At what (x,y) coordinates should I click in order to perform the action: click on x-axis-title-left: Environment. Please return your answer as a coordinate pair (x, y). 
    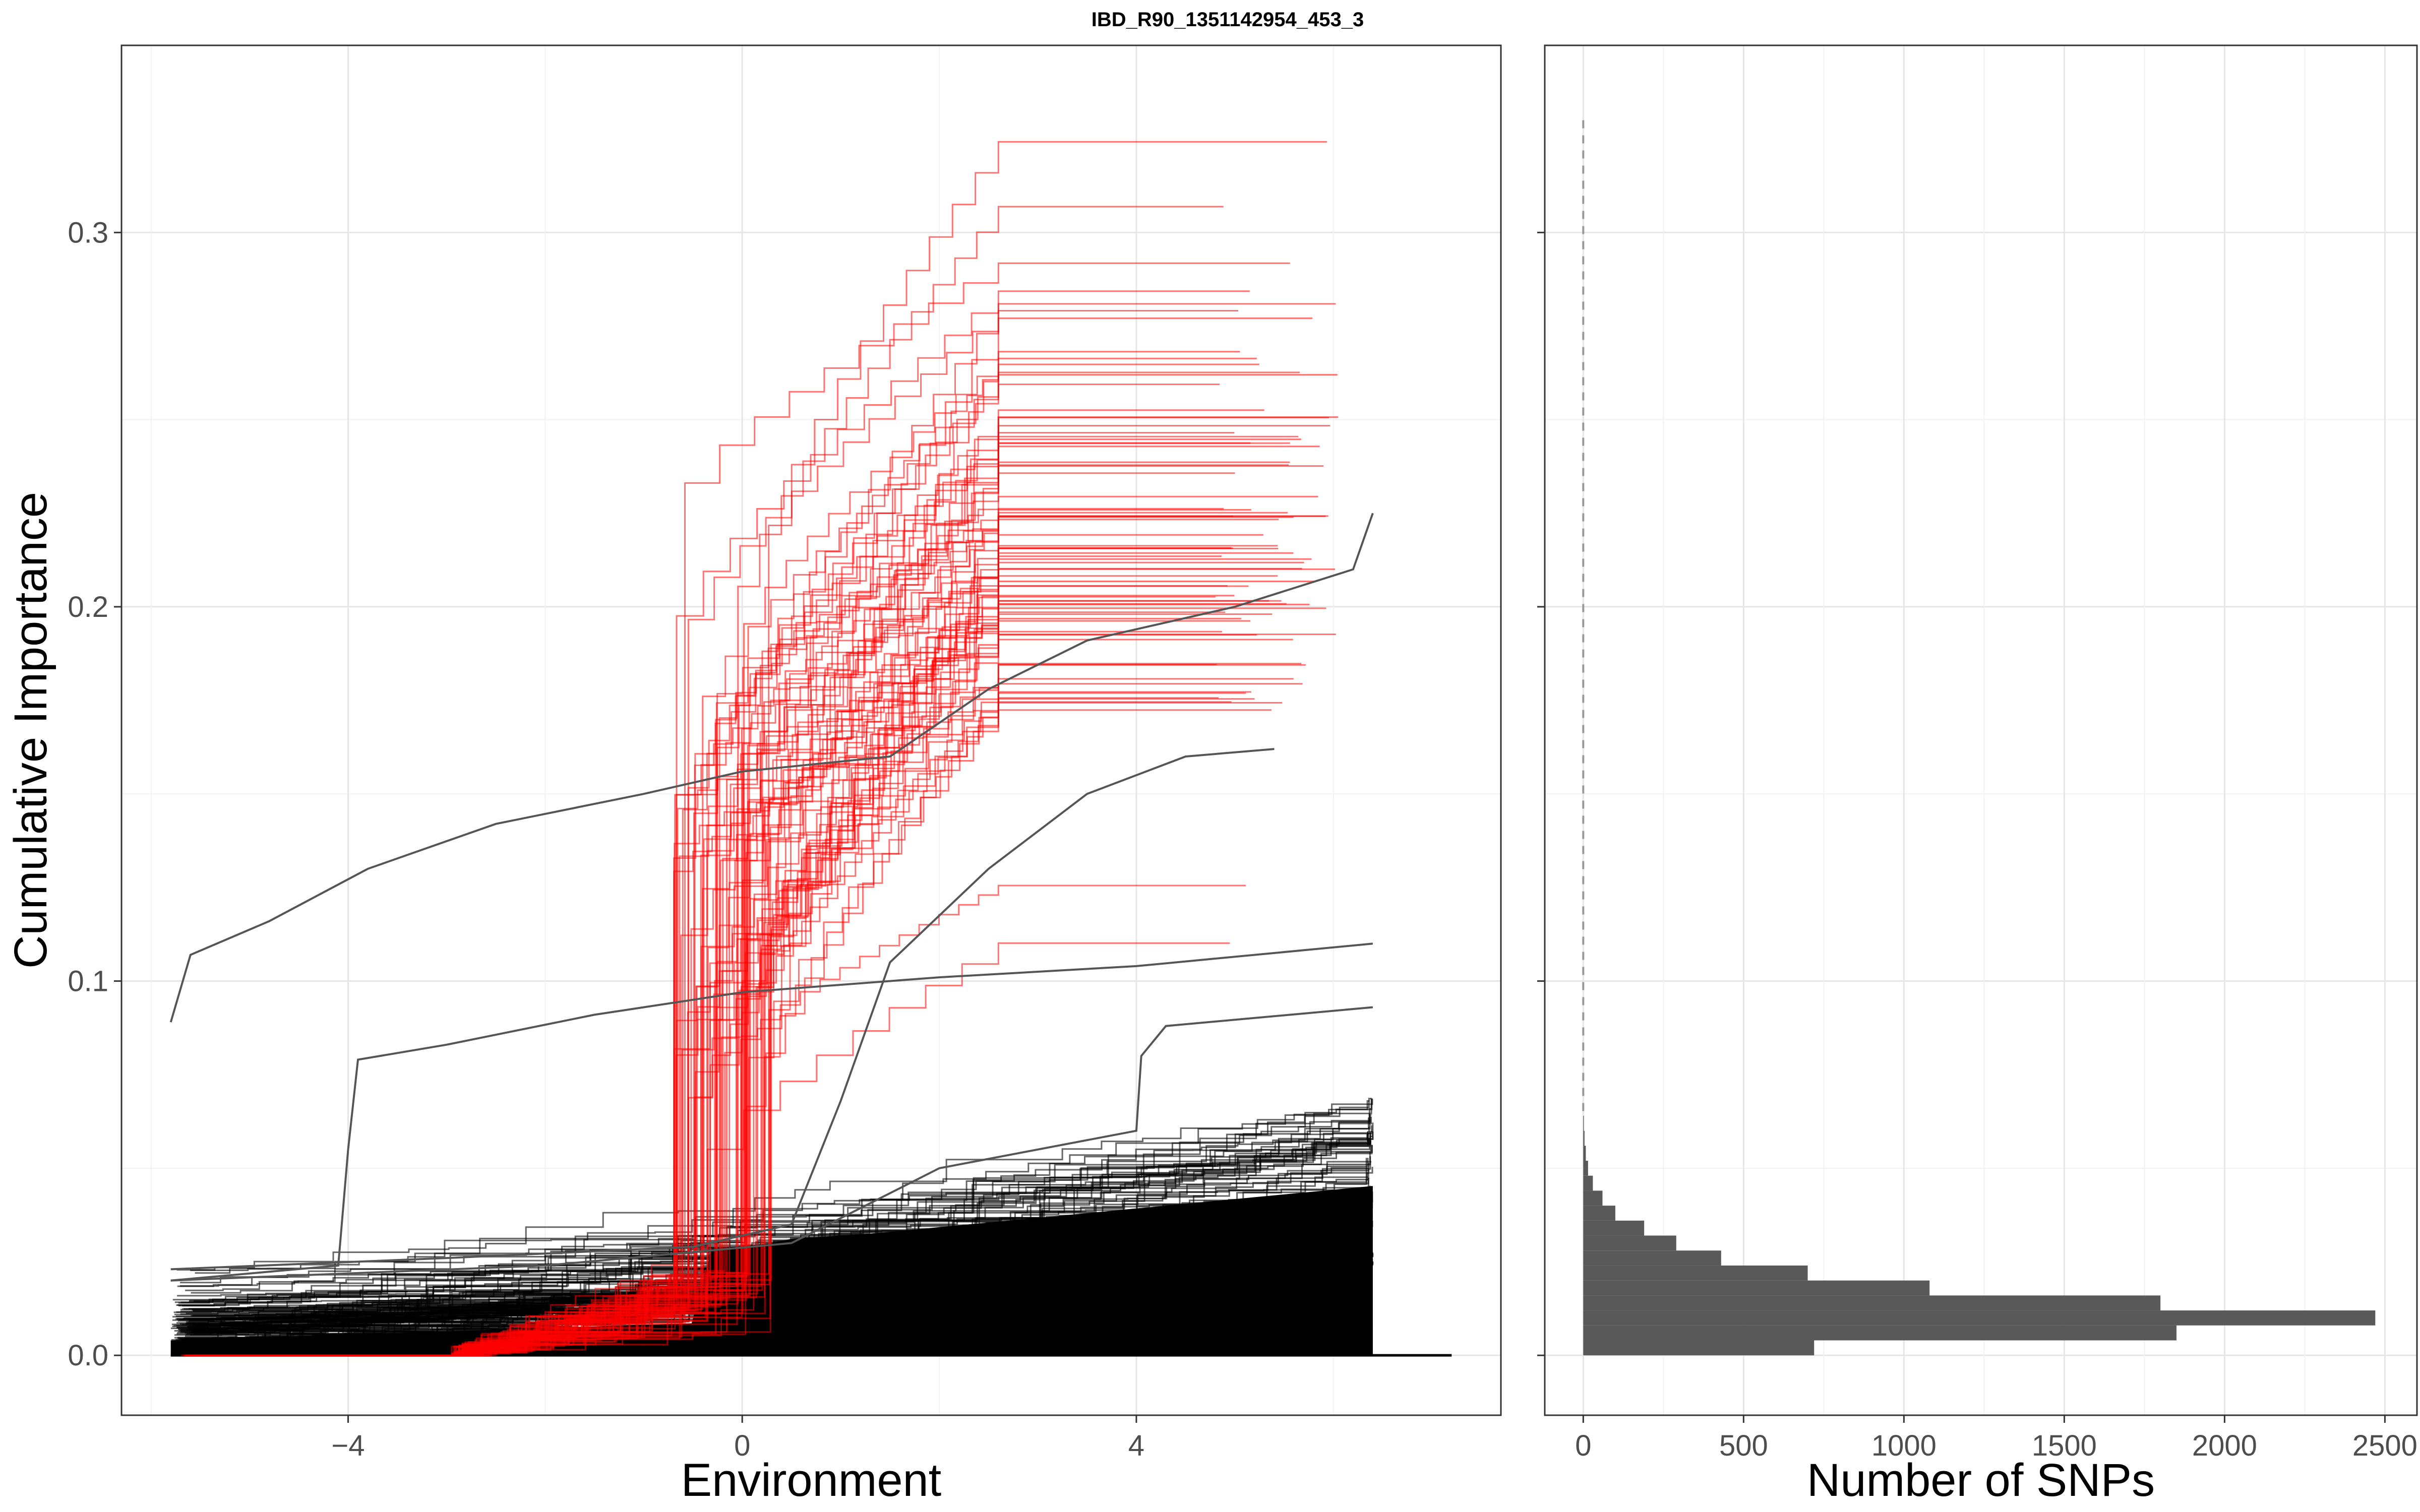
    Looking at the image, I should click on (811, 1480).